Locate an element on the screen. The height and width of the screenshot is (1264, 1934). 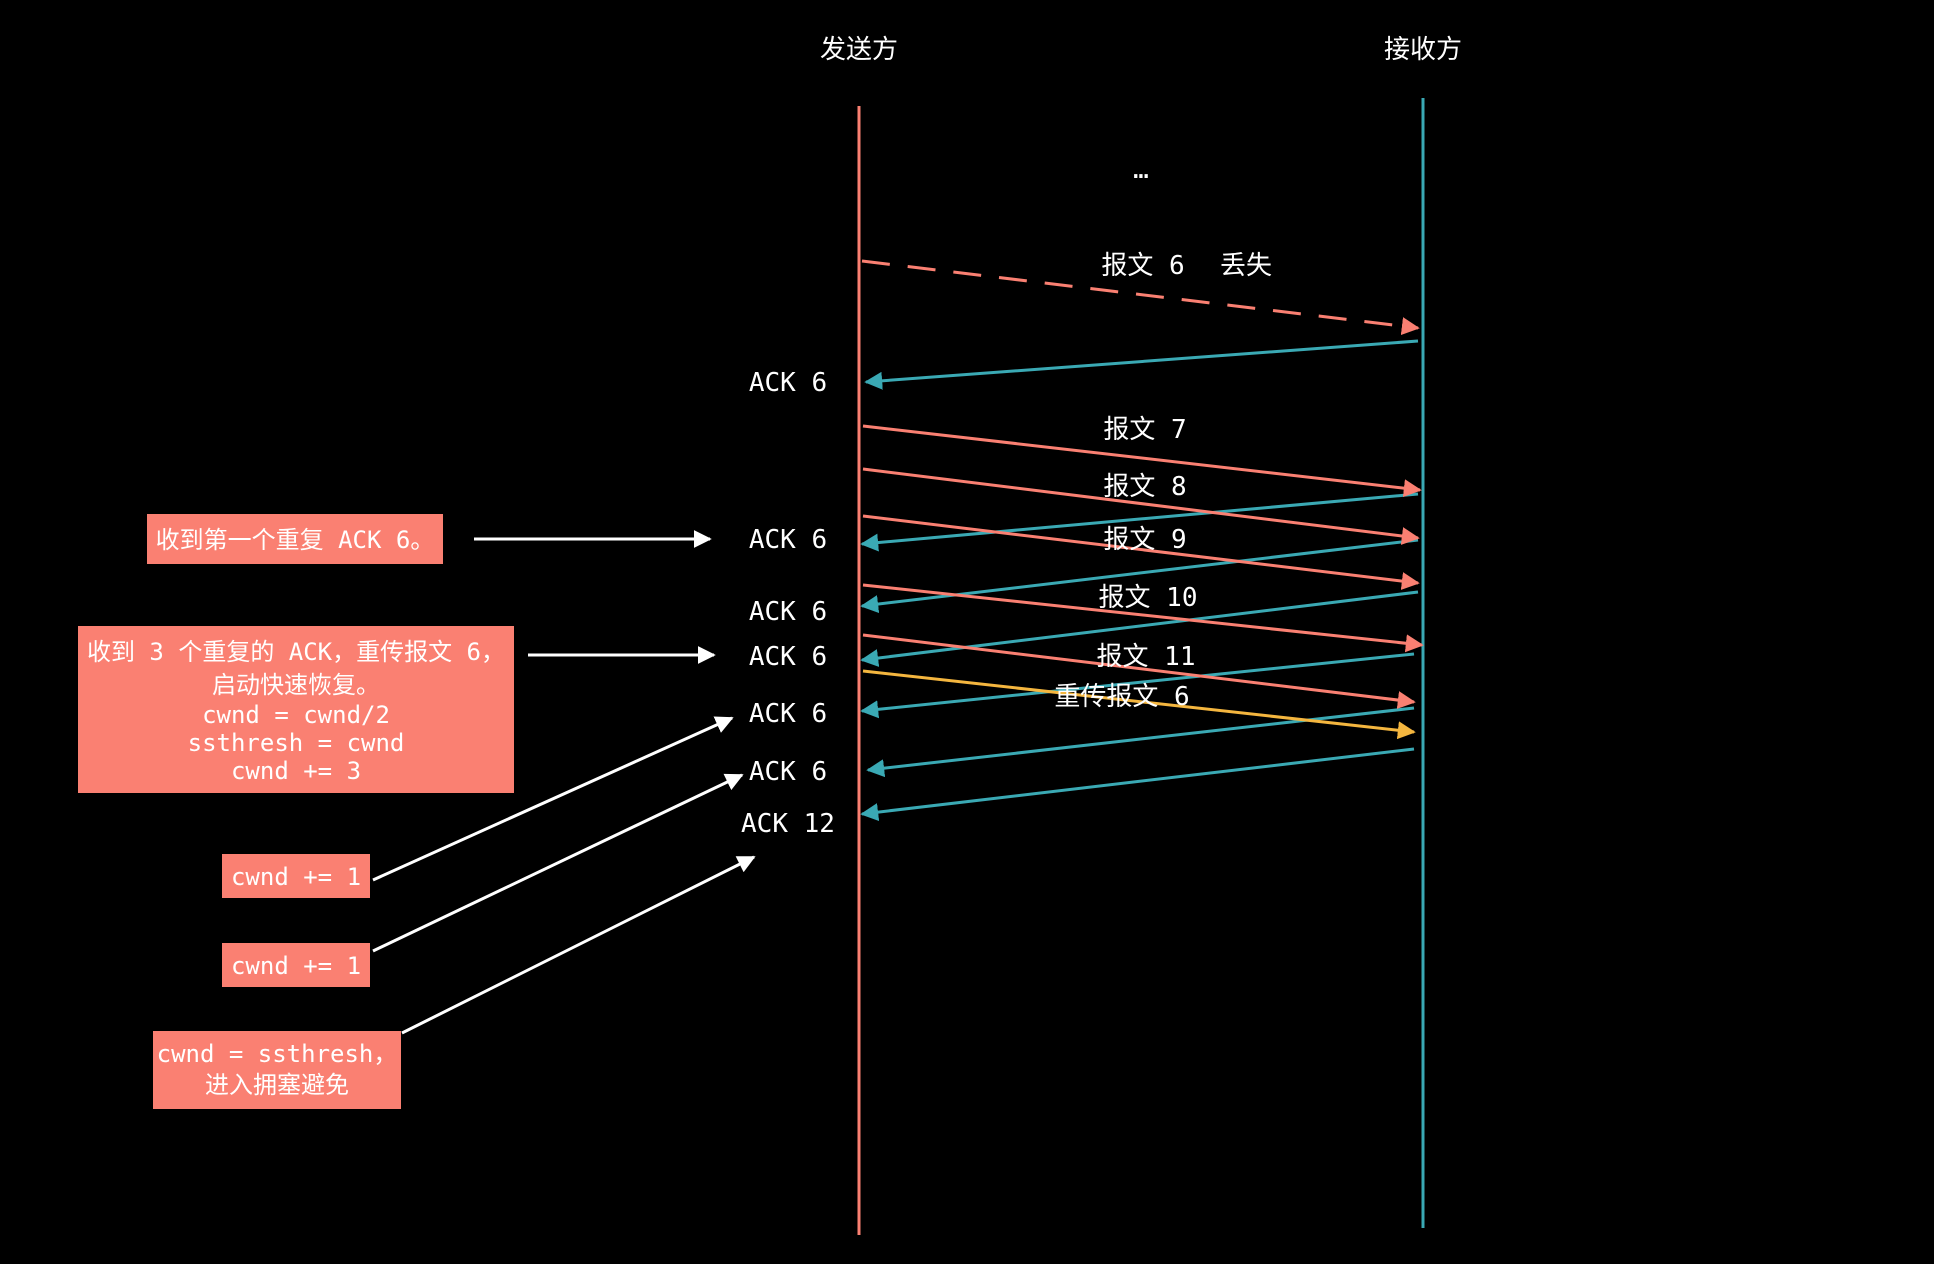
note-cwnd-inc-1-text: cwnd += 1 is located at coordinates (296, 877).